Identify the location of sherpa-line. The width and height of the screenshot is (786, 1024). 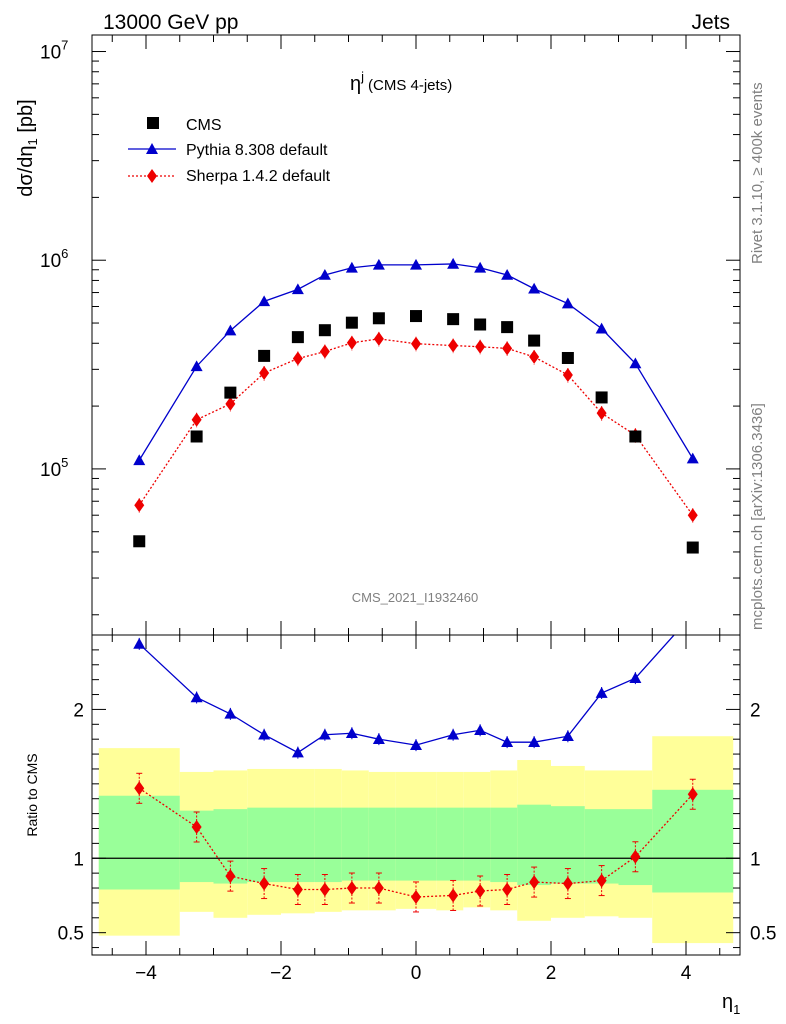
(416, 427).